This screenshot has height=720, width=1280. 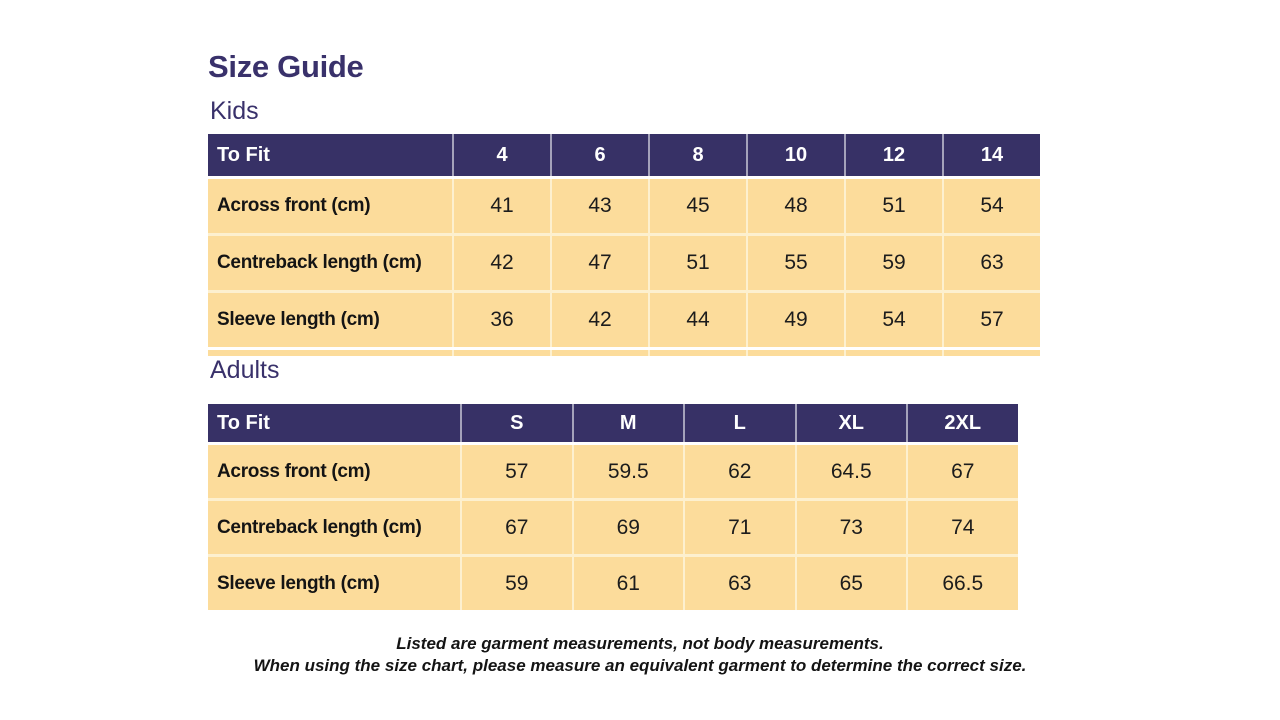 I want to click on value-cell: 64.5, so click(x=850, y=471).